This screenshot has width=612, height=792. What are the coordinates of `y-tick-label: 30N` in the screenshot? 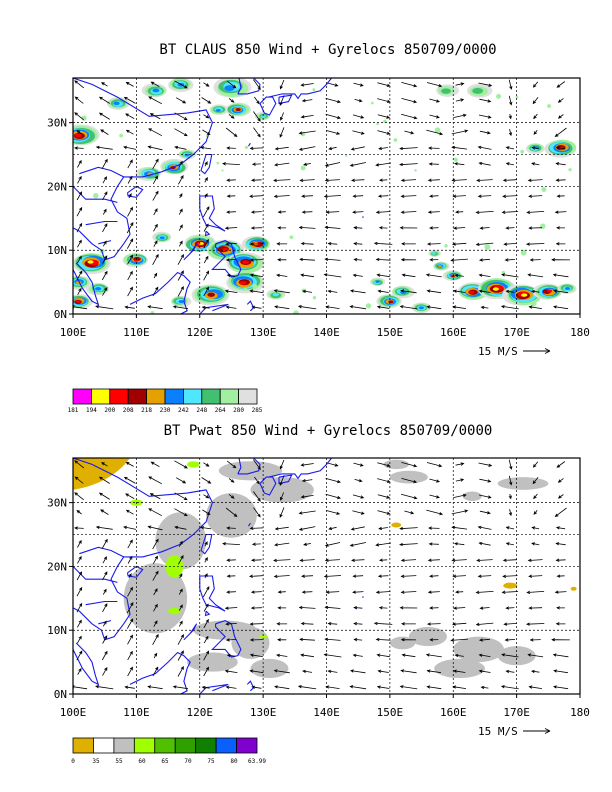 It's located at (57, 503).